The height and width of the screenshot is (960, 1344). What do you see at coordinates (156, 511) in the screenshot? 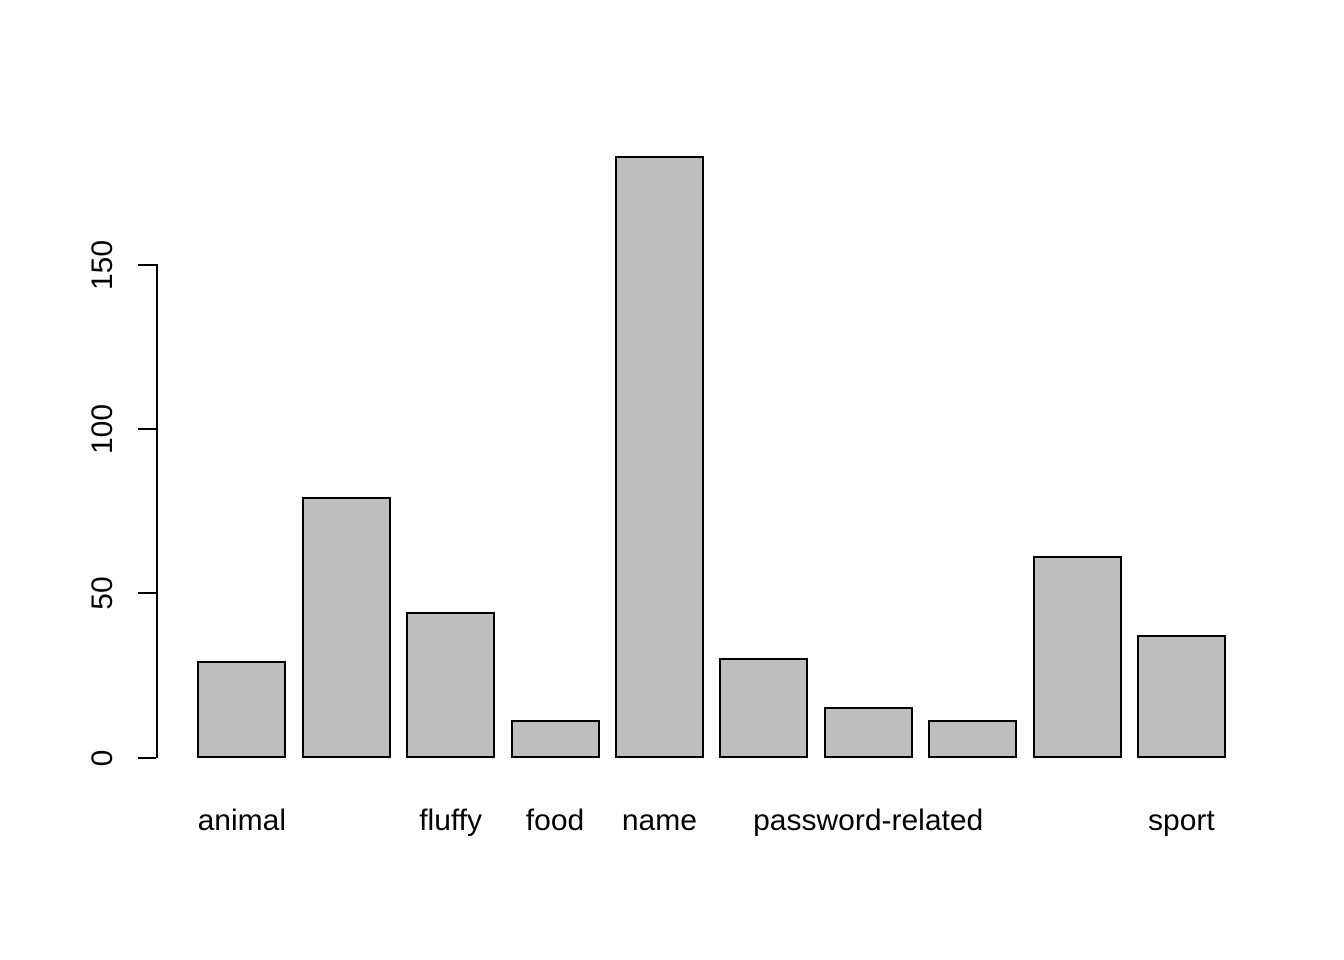
I see `y-axis-line` at bounding box center [156, 511].